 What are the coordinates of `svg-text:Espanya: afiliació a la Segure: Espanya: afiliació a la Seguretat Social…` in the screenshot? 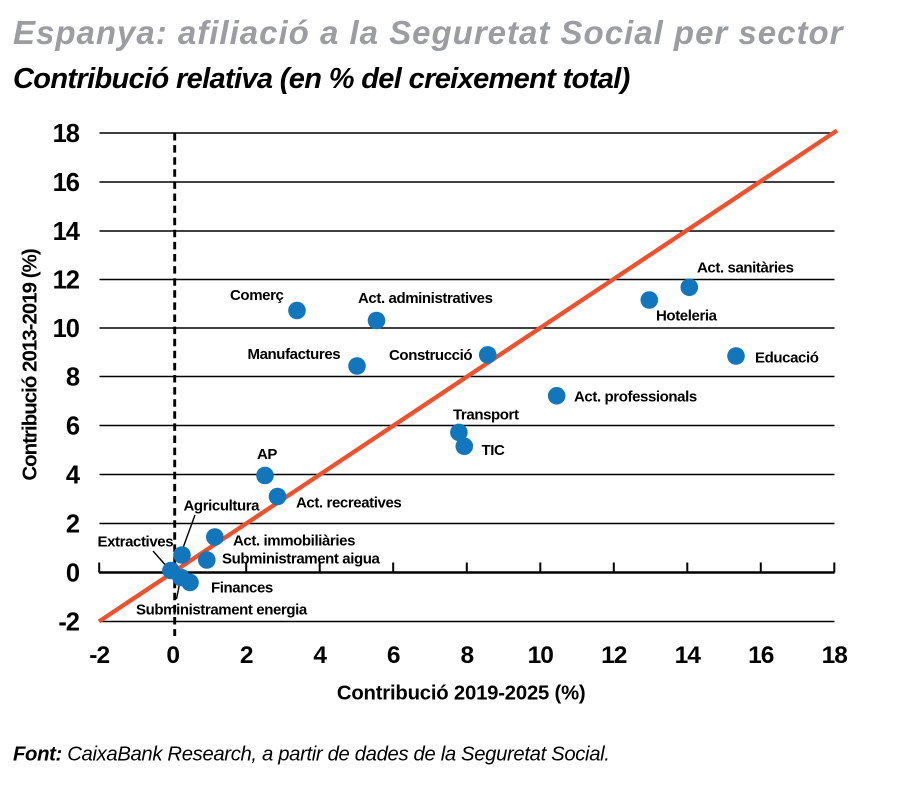 It's located at (429, 32).